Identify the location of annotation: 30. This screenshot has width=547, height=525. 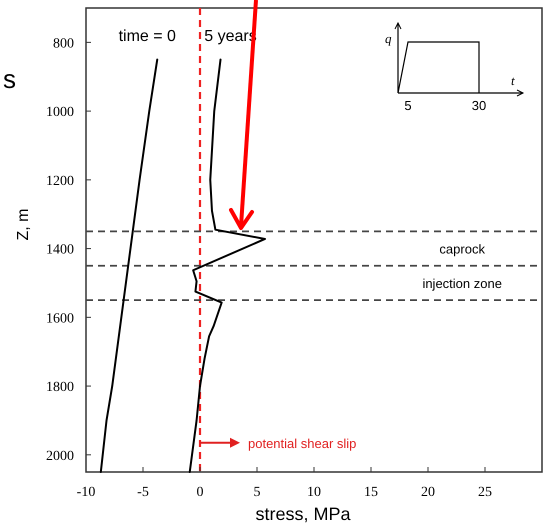
(479, 105).